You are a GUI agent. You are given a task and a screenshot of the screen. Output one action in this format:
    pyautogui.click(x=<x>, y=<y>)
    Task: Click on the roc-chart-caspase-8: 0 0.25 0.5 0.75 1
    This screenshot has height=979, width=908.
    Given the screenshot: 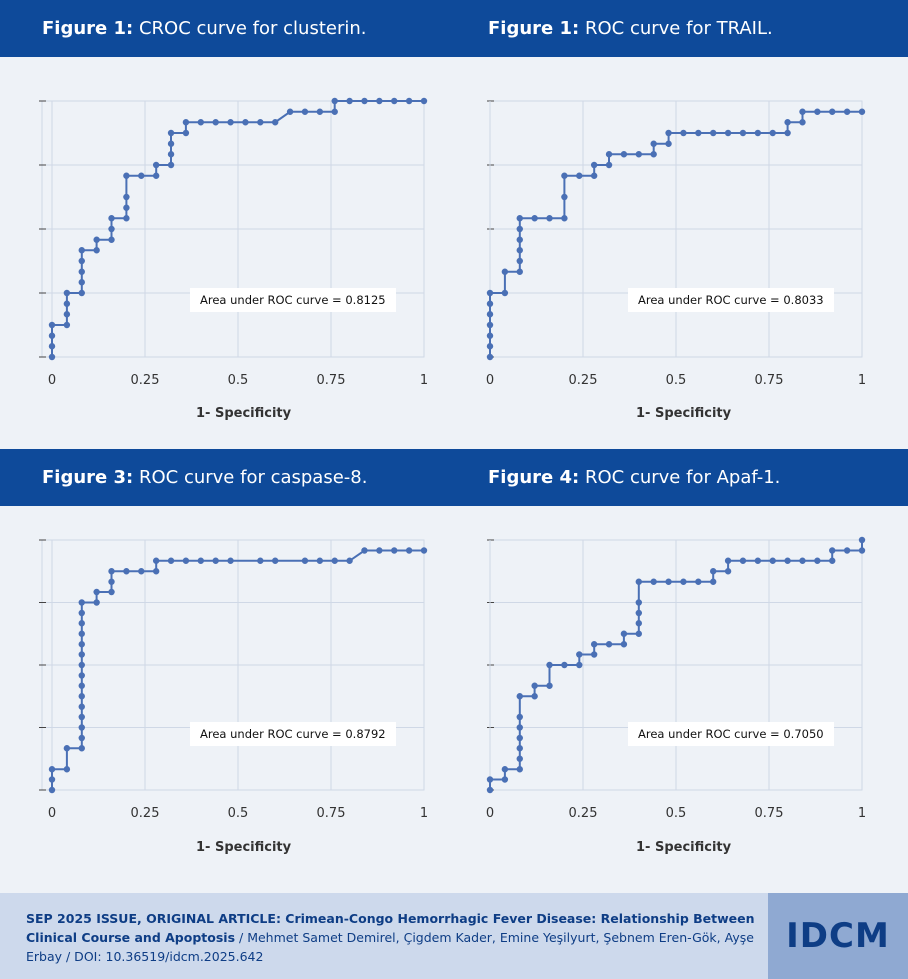 What is the action you would take?
    pyautogui.click(x=233, y=680)
    